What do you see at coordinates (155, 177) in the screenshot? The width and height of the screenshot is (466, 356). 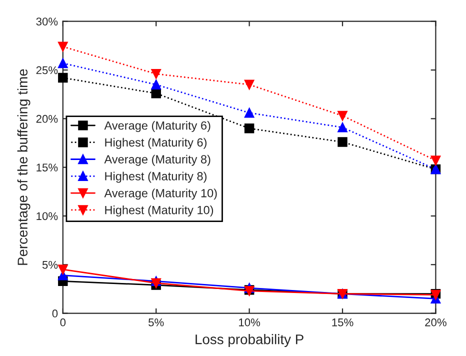 I see `legend-label: Highest (Maturity 8)` at bounding box center [155, 177].